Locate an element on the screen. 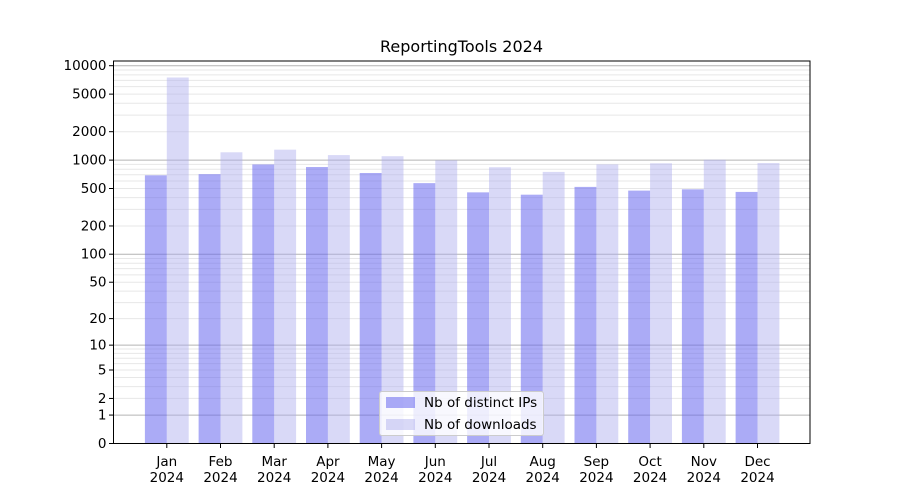 The image size is (900, 500). bar-downloads-may is located at coordinates (392, 300).